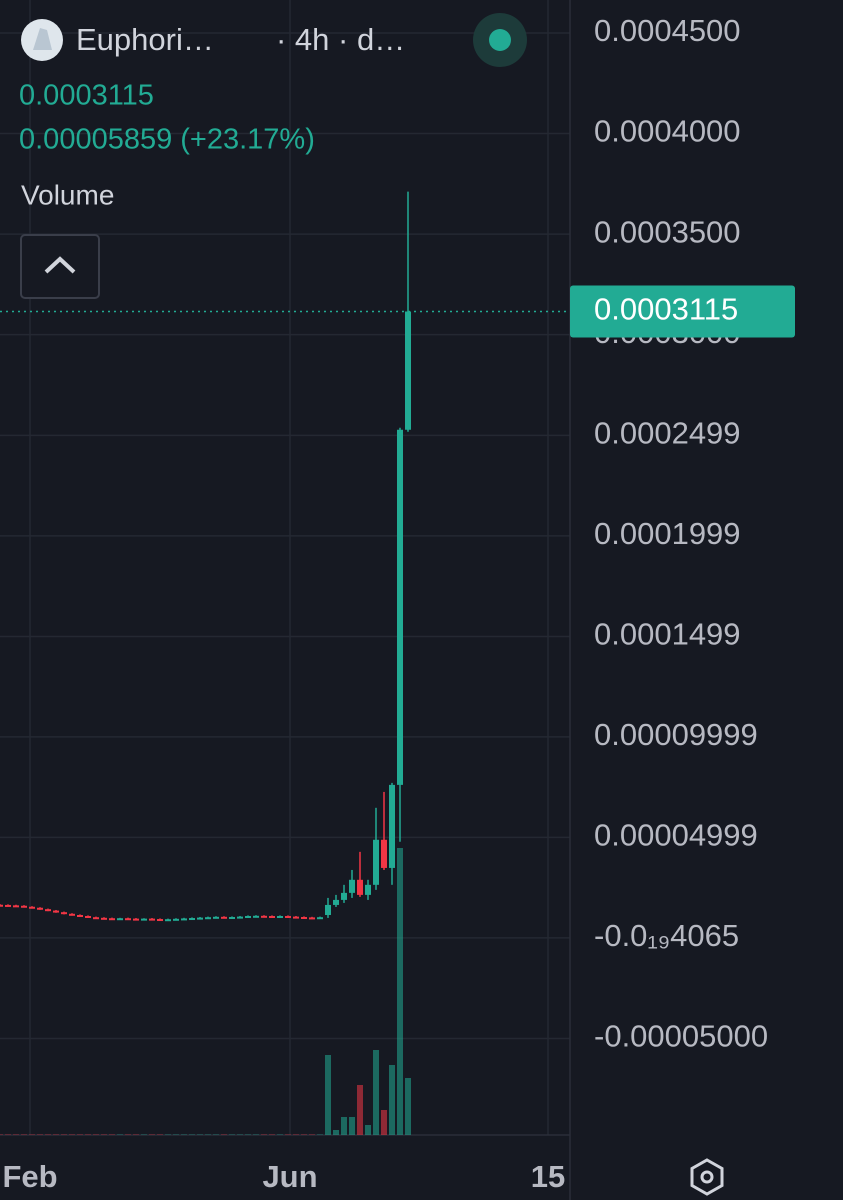 The width and height of the screenshot is (843, 1200). Describe the element at coordinates (667, 533) in the screenshot. I see `y-tick-label: 0.0001999` at that location.